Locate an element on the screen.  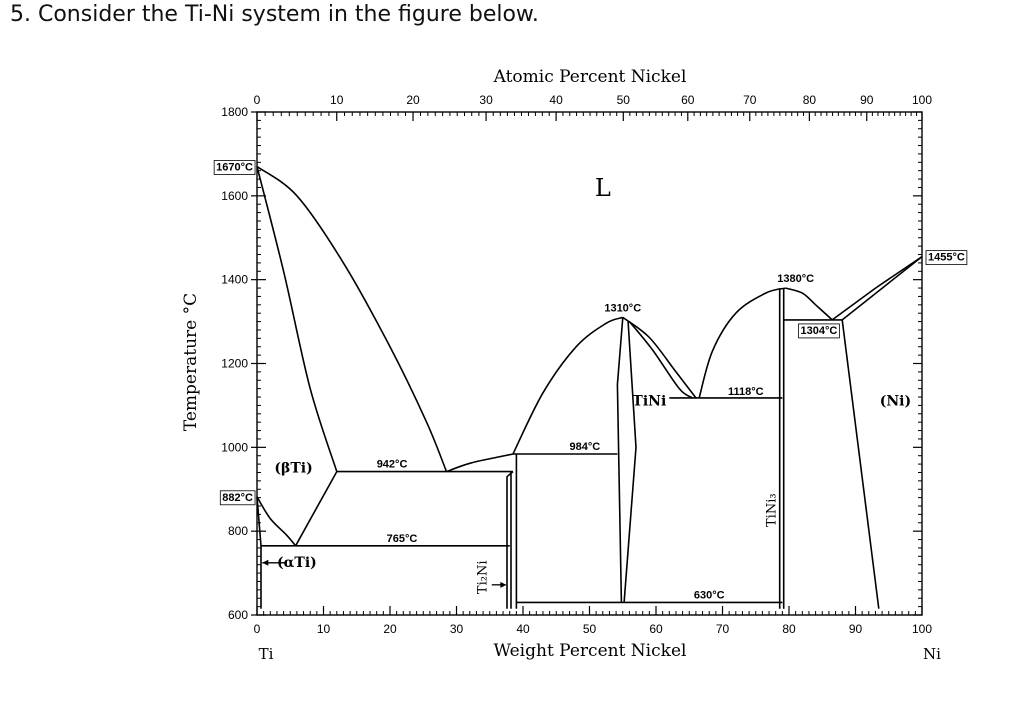
temperature-label: 984°C is located at coordinates (585, 447).